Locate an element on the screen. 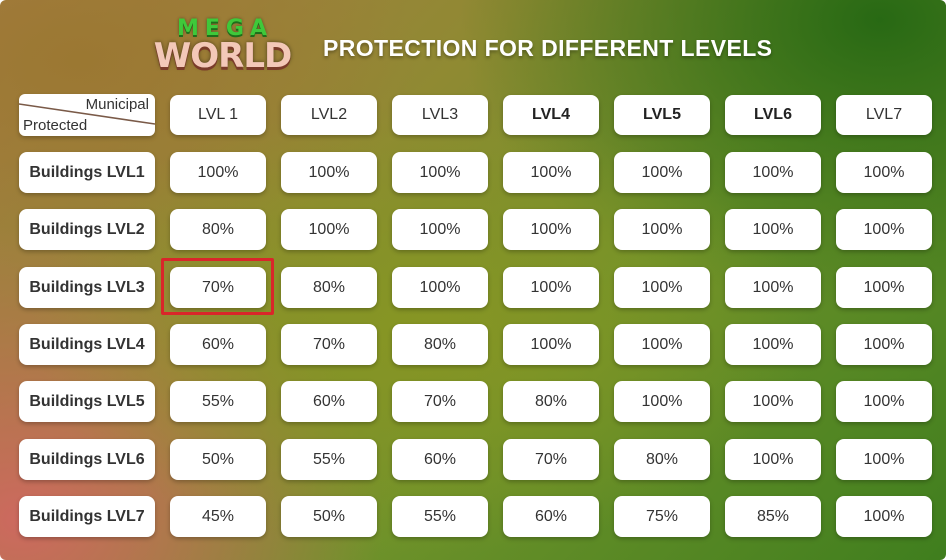  corner-diagonal-line is located at coordinates (87, 114).